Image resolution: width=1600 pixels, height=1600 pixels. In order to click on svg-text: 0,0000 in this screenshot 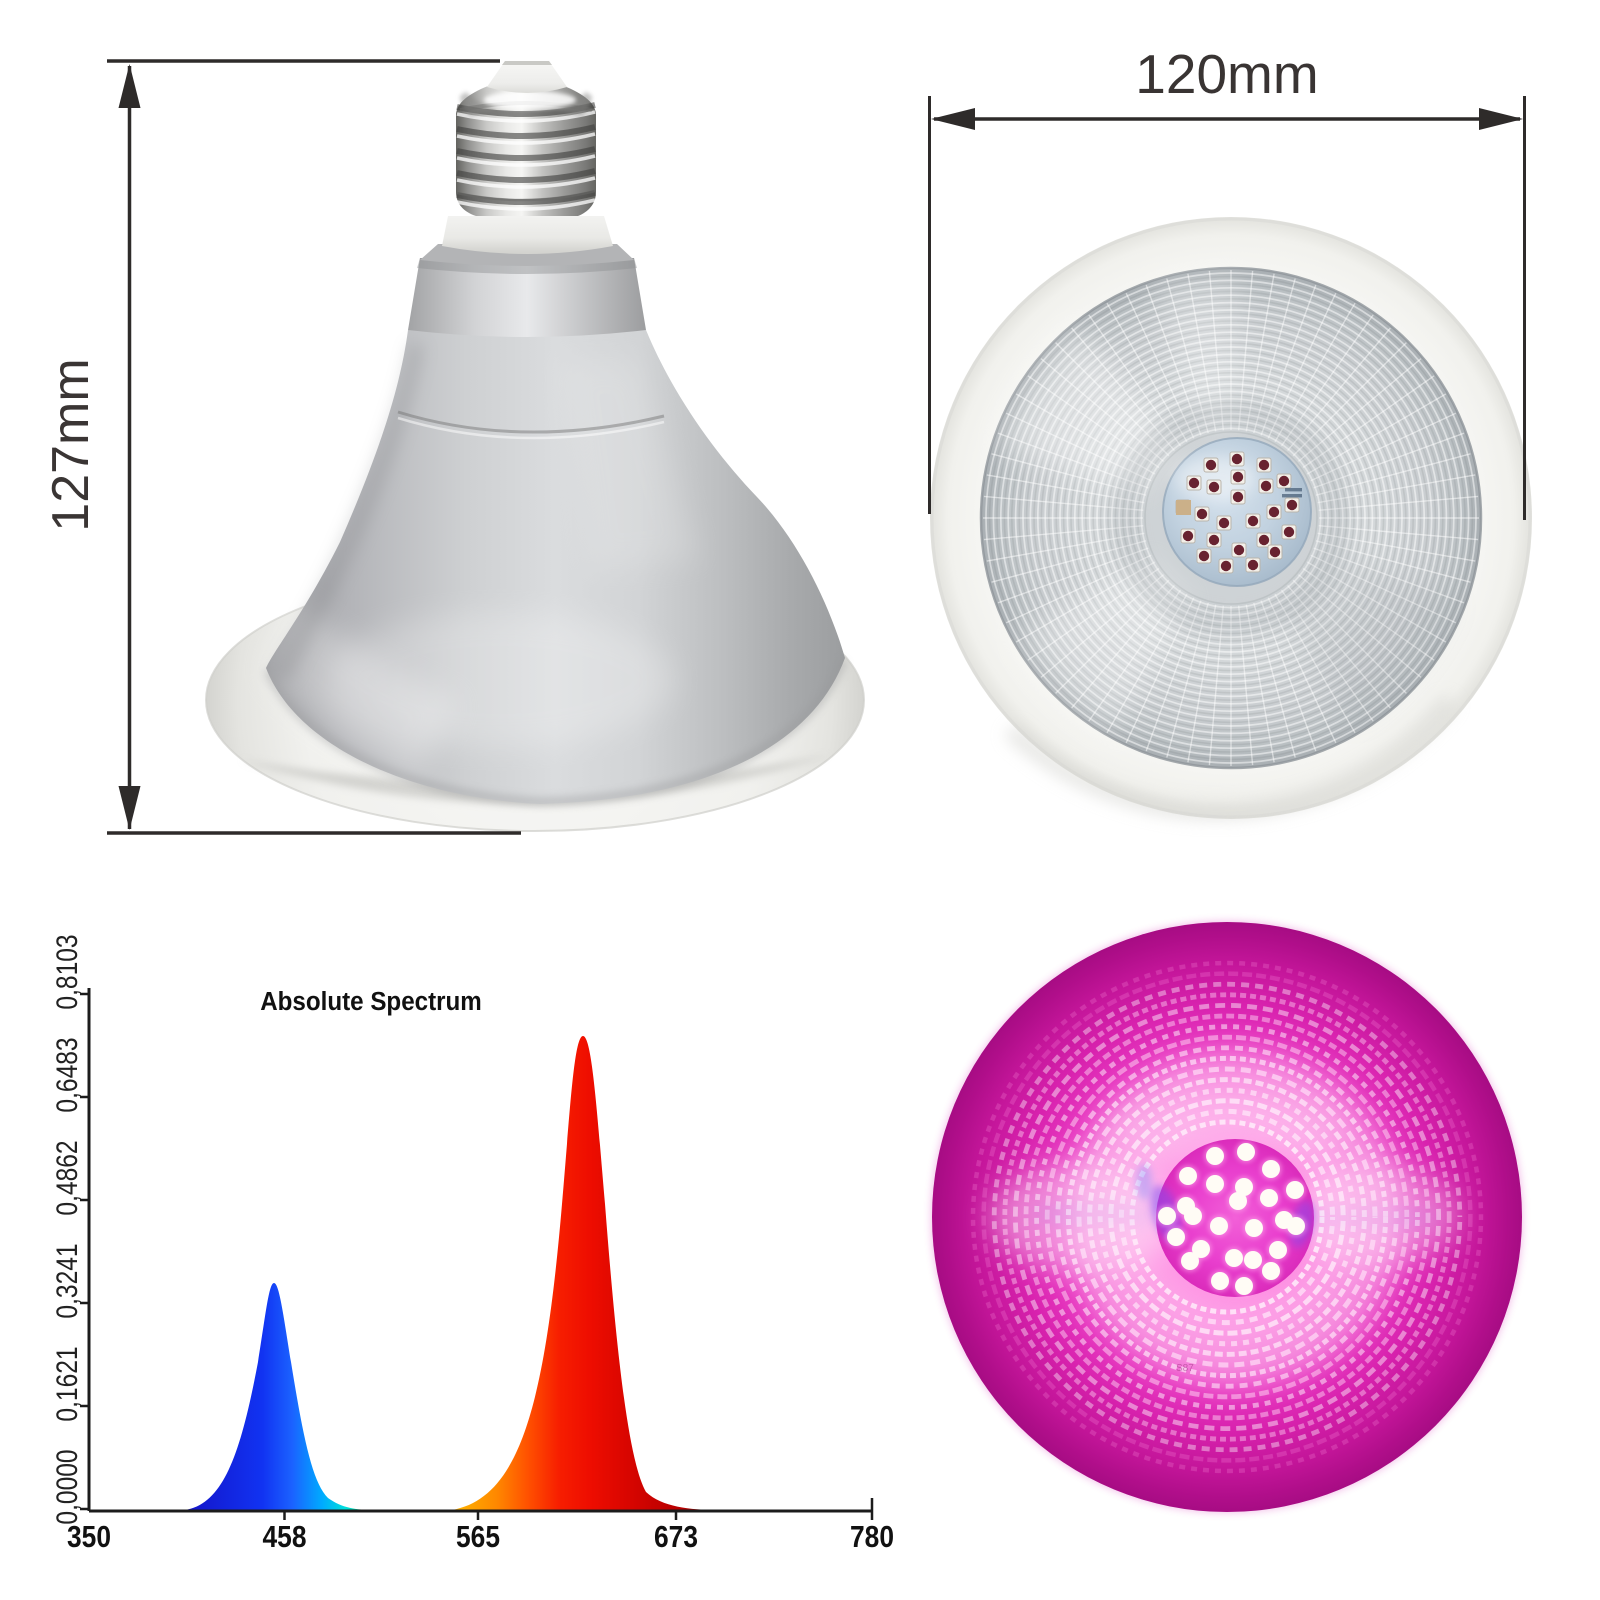, I will do `click(67, 1486)`.